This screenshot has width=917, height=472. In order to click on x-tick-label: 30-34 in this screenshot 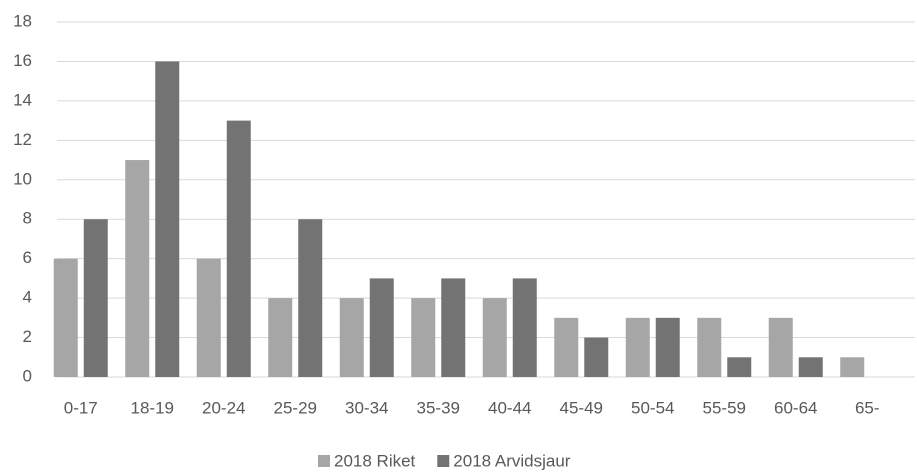, I will do `click(366, 407)`.